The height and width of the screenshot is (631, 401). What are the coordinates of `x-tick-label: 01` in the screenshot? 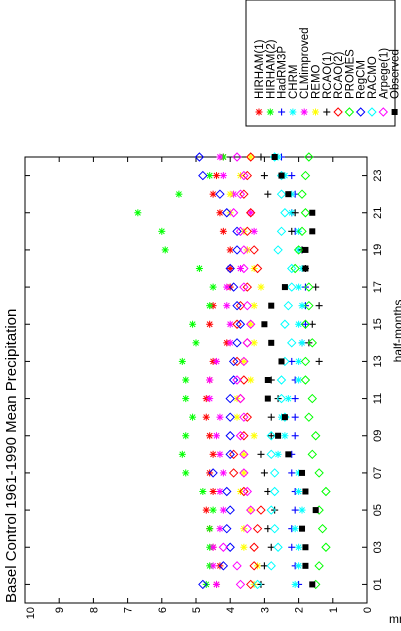 It's located at (378, 584).